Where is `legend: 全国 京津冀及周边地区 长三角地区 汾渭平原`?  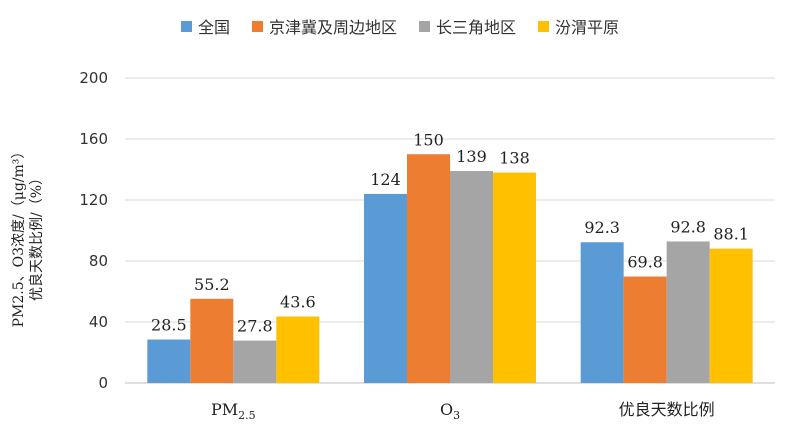
legend: 全国 京津冀及周边地区 长三角地区 汾渭平原 is located at coordinates (400, 26).